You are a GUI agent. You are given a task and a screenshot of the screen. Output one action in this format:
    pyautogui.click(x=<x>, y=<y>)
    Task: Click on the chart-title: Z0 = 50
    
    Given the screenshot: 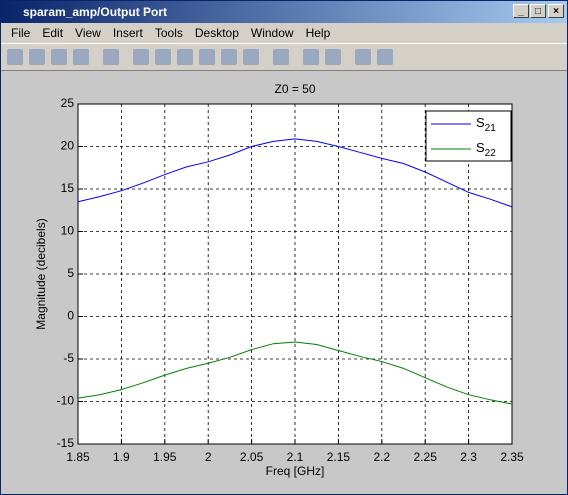 What is the action you would take?
    pyautogui.click(x=294, y=89)
    